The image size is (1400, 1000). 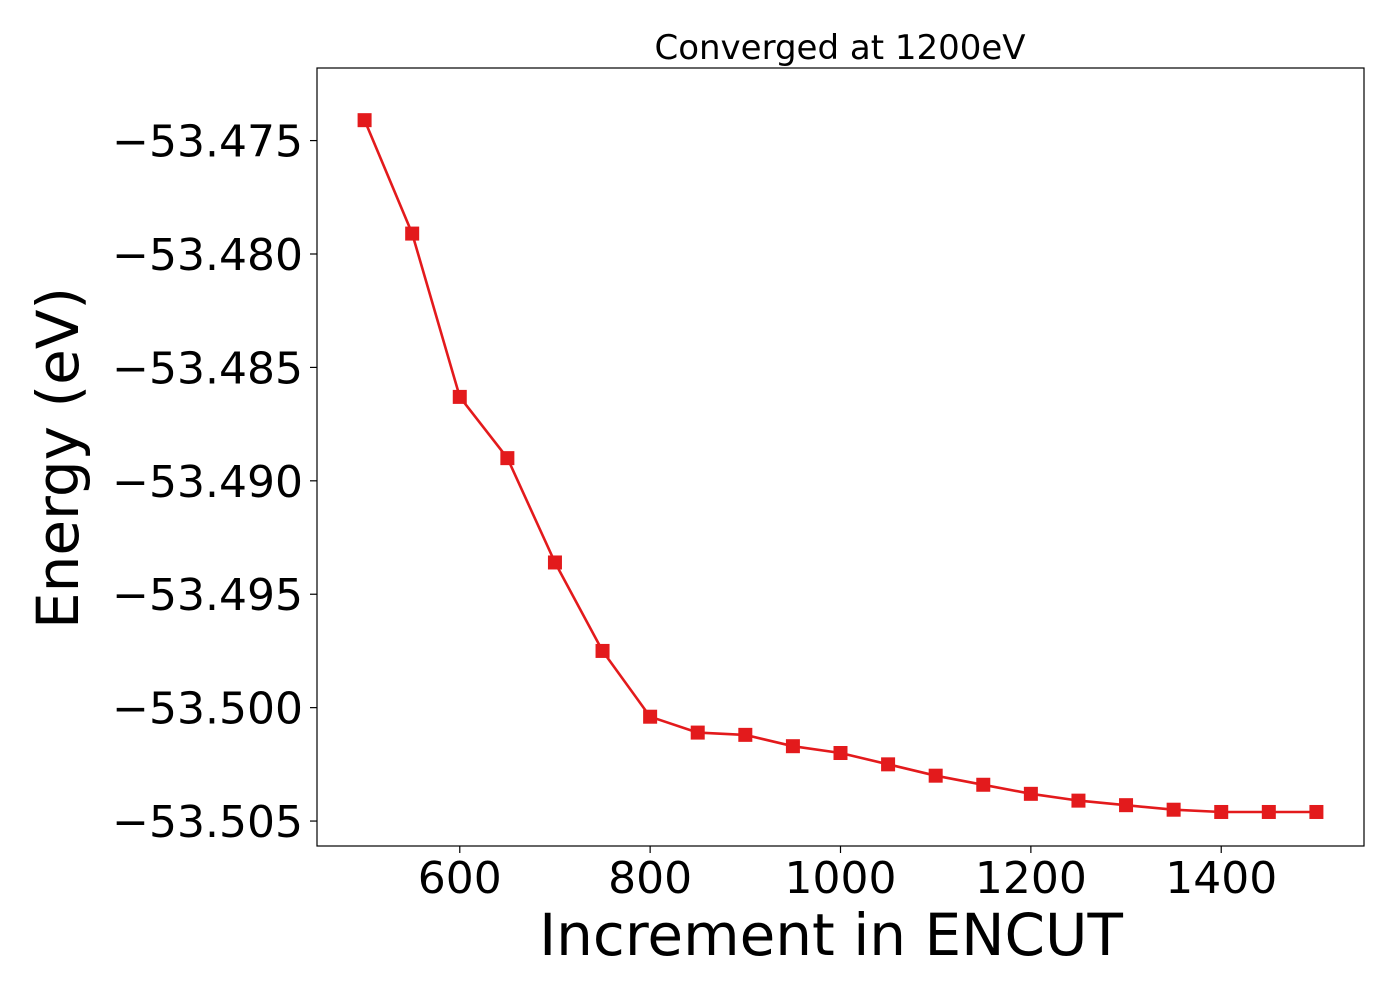 I want to click on y-tick-label: −53.500, so click(x=207, y=709).